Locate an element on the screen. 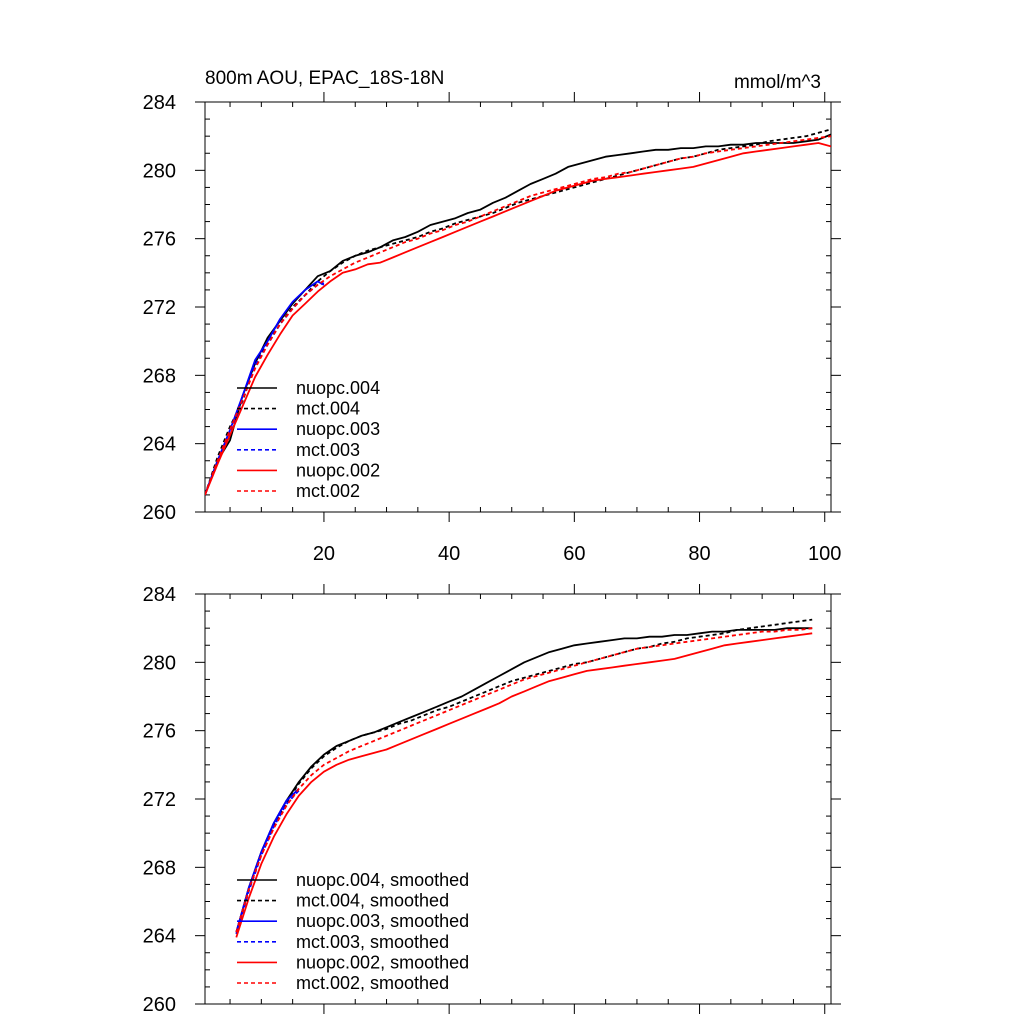 The height and width of the screenshot is (1024, 1024). legend-label: mct.002 is located at coordinates (328, 491).